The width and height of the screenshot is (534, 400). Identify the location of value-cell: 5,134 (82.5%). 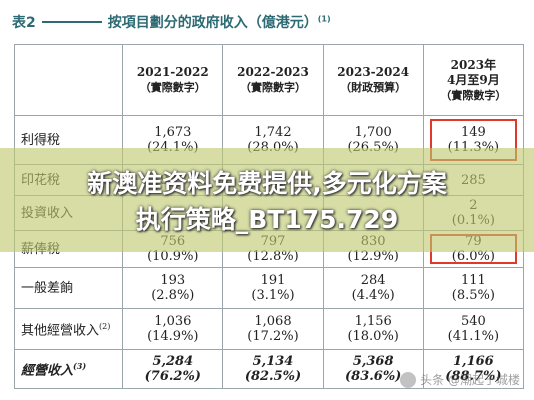
(273, 369).